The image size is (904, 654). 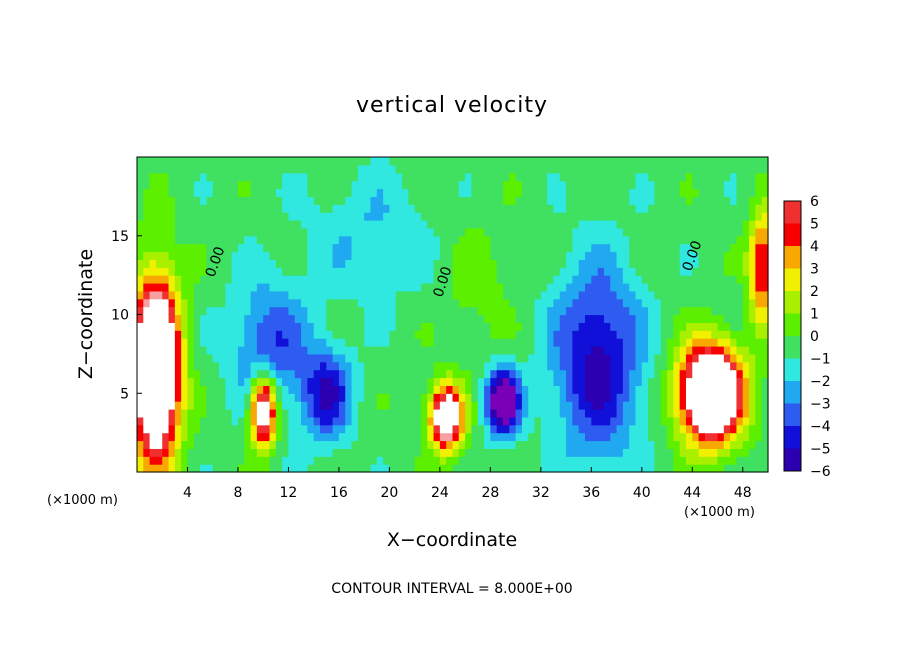 I want to click on chart-title: vertical velocity, so click(x=452, y=105).